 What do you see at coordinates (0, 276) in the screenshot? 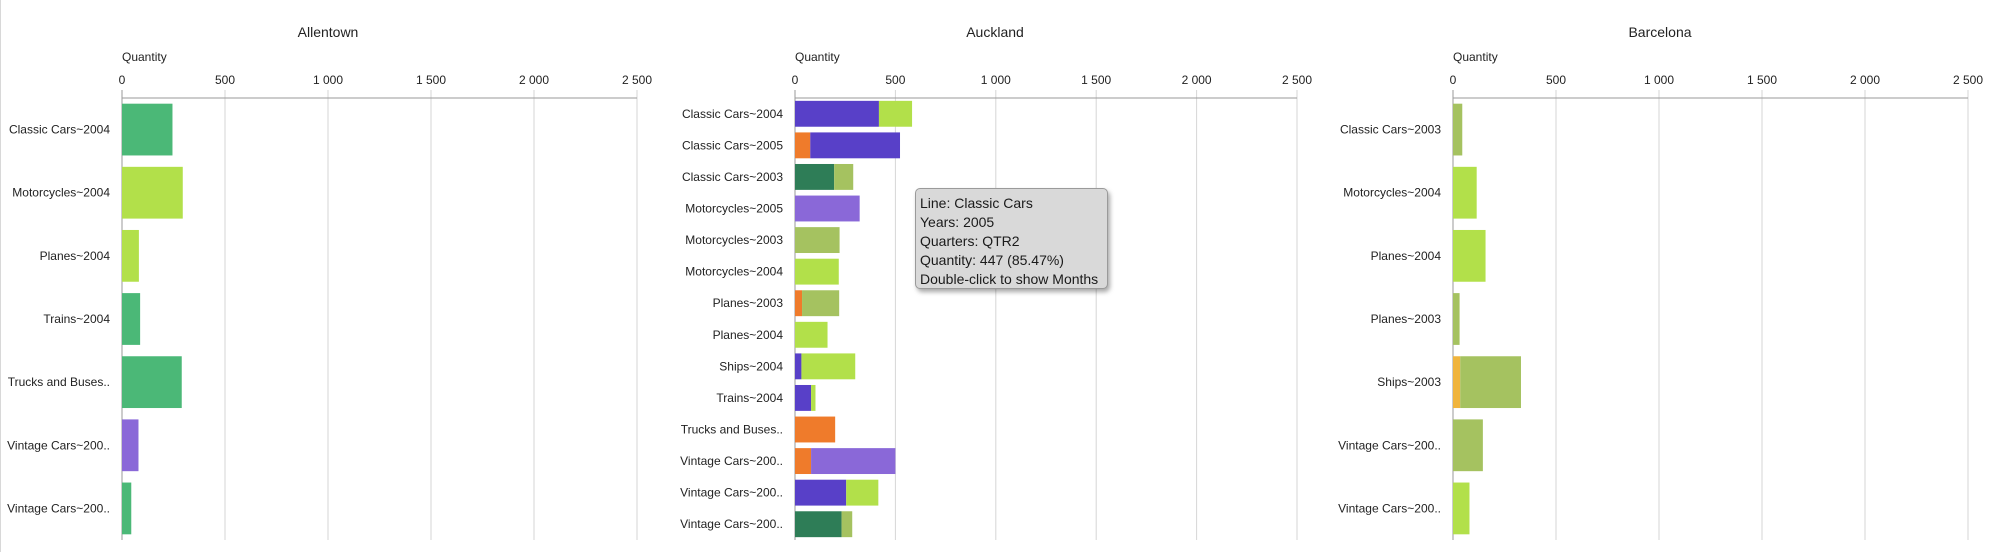
I see `panel-left-border` at bounding box center [0, 276].